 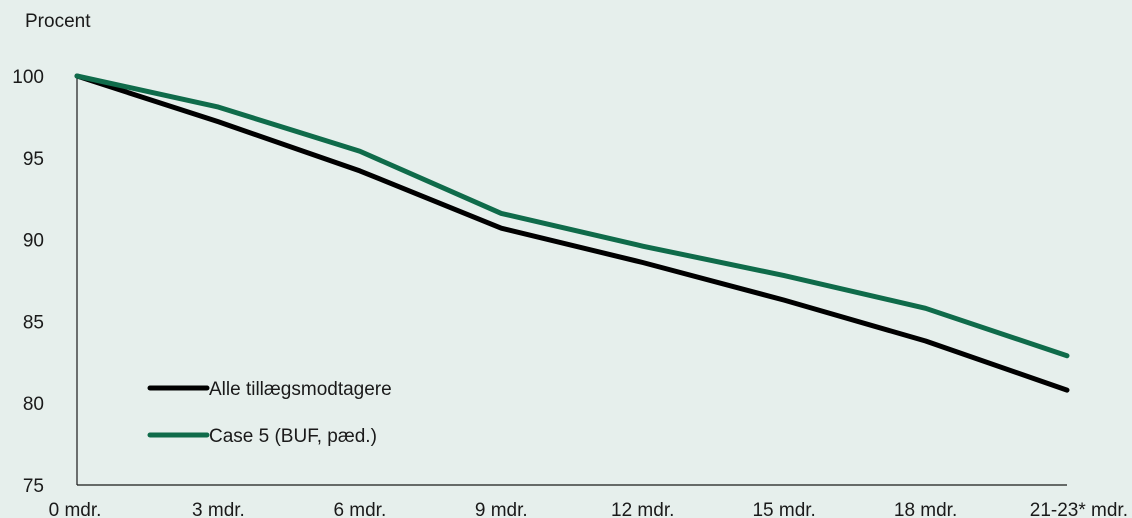 What do you see at coordinates (293, 436) in the screenshot?
I see `legend-label: Case 5 (BUF, pæd.)` at bounding box center [293, 436].